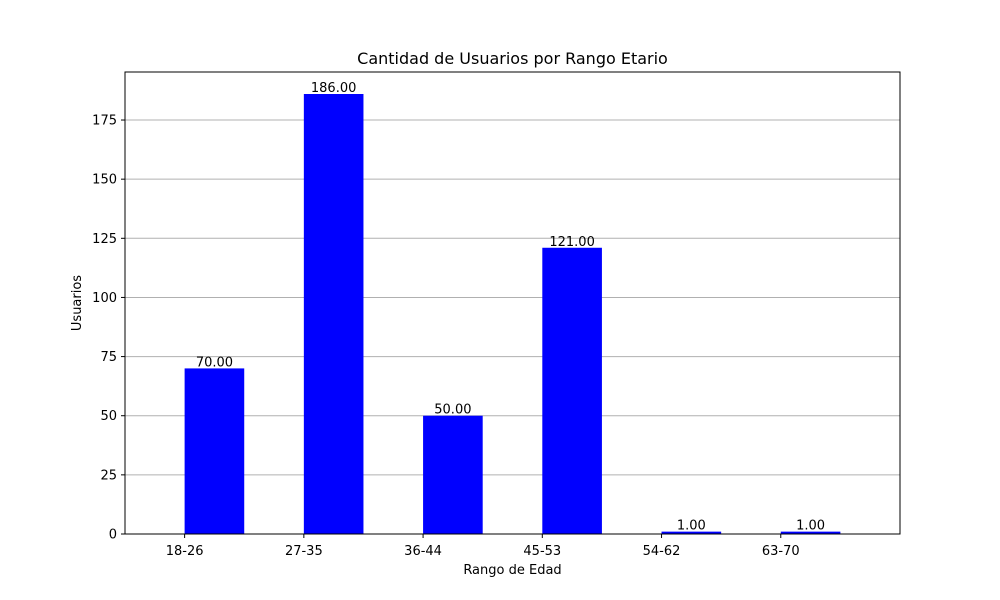  Describe the element at coordinates (334, 88) in the screenshot. I see `bar-data-label: 186.00` at that location.